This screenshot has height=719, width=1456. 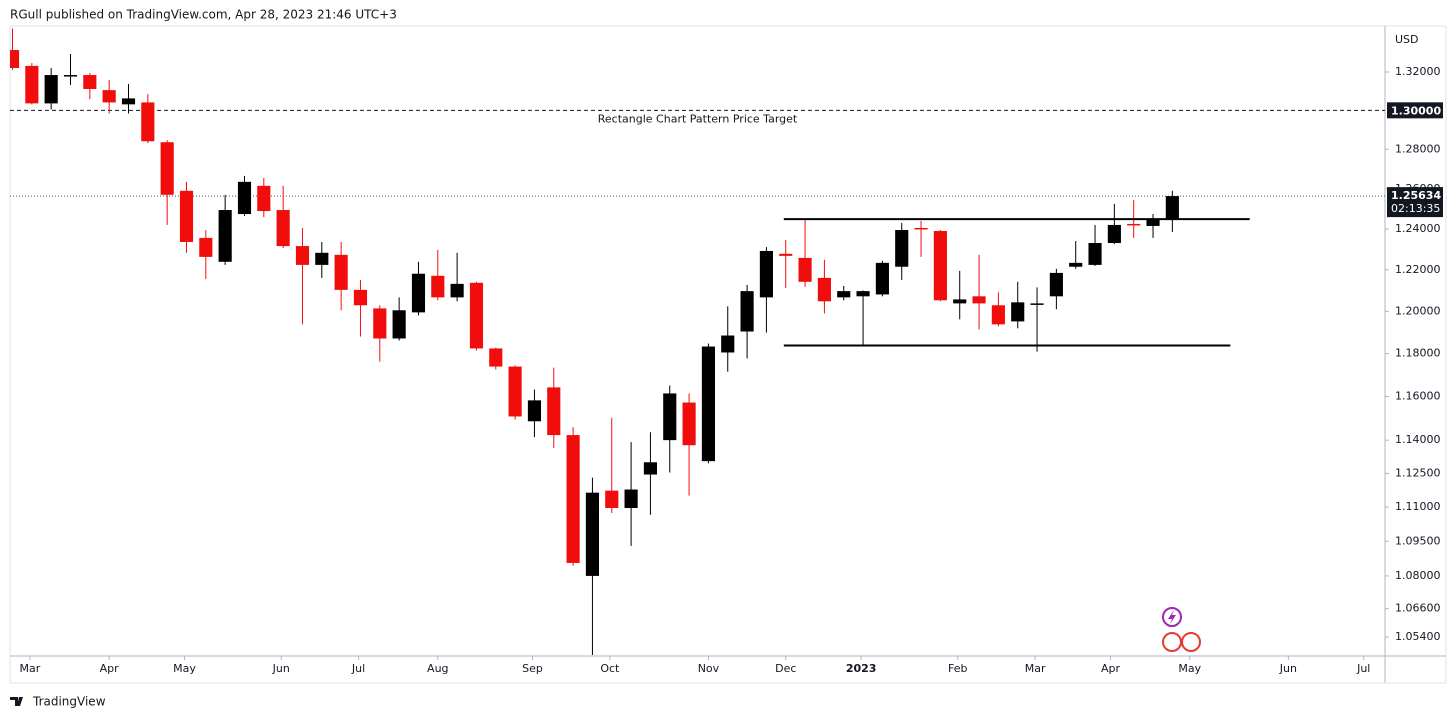 What do you see at coordinates (785, 668) in the screenshot?
I see `x-tick-label: Dec` at bounding box center [785, 668].